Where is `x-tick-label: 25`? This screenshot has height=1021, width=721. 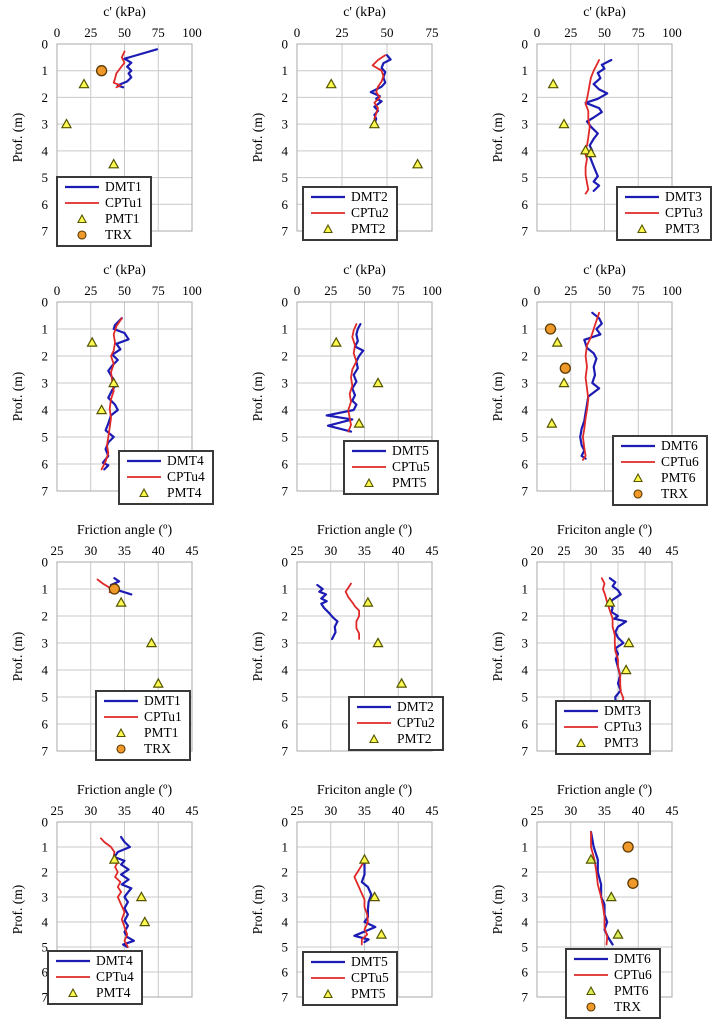 x-tick-label: 25 is located at coordinates (342, 32).